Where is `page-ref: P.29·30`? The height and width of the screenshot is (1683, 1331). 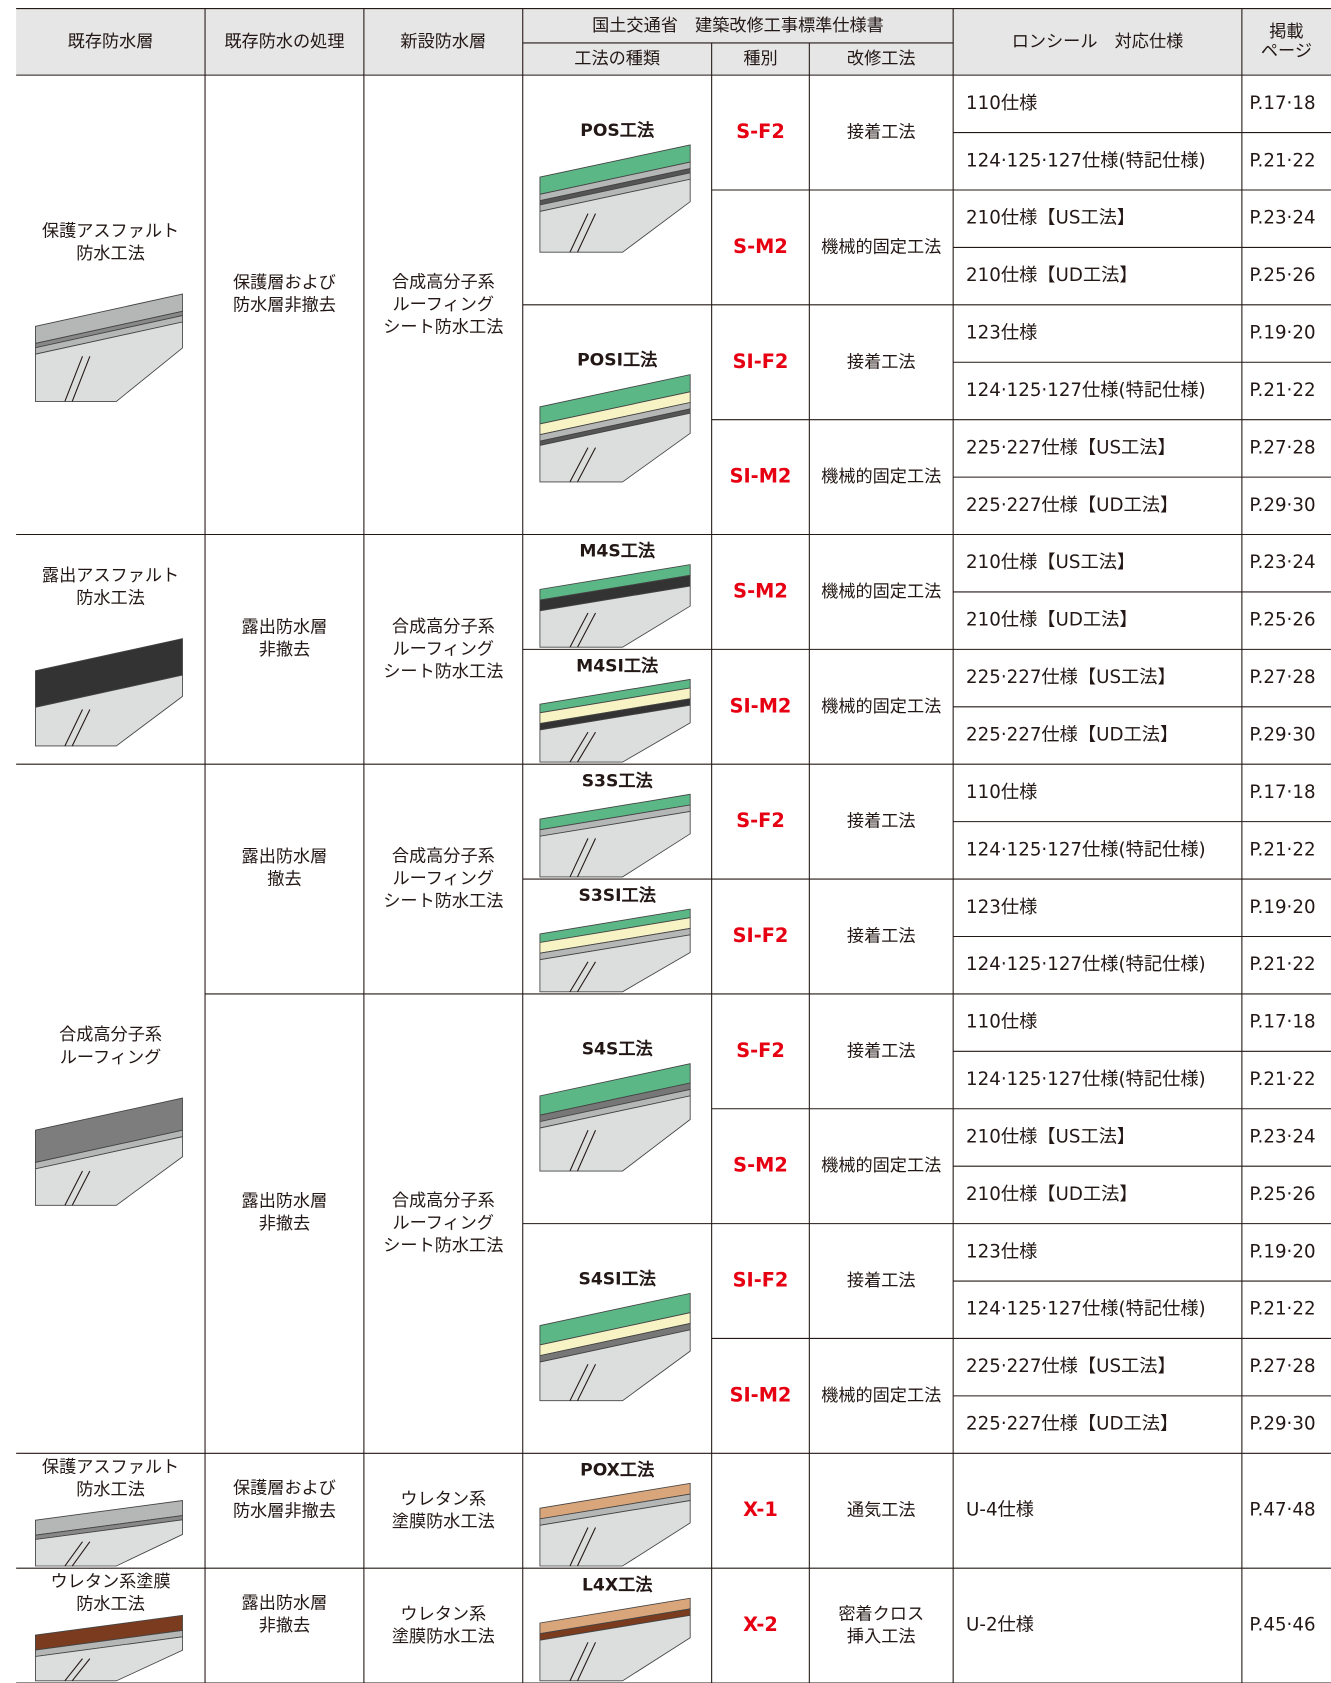 page-ref: P.29·30 is located at coordinates (1282, 1424).